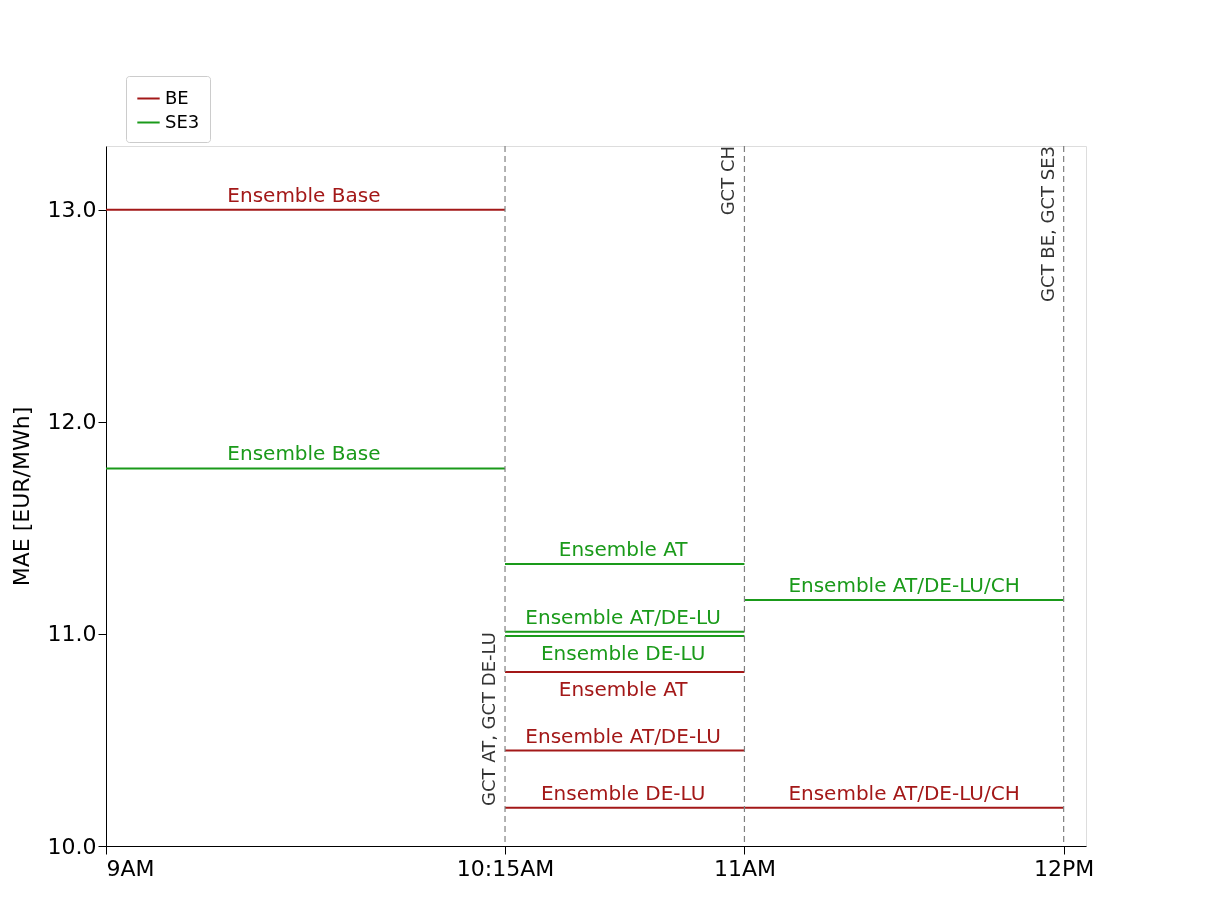 The image size is (1208, 919). I want to click on legend-label: BE, so click(177, 97).